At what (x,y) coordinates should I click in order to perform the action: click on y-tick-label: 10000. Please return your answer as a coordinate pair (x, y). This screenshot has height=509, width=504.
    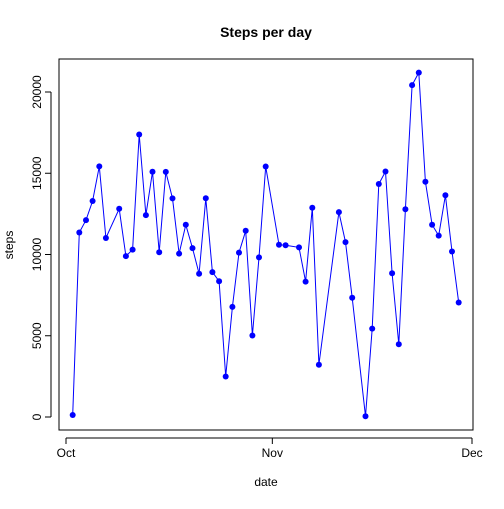
    Looking at the image, I should click on (37, 254).